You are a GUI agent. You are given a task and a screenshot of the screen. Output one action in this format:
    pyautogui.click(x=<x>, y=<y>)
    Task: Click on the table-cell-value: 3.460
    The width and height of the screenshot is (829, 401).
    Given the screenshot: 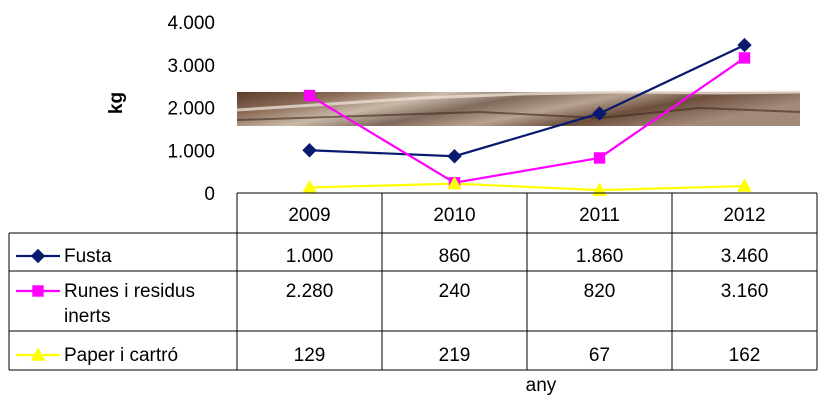 What is the action you would take?
    pyautogui.click(x=745, y=256)
    